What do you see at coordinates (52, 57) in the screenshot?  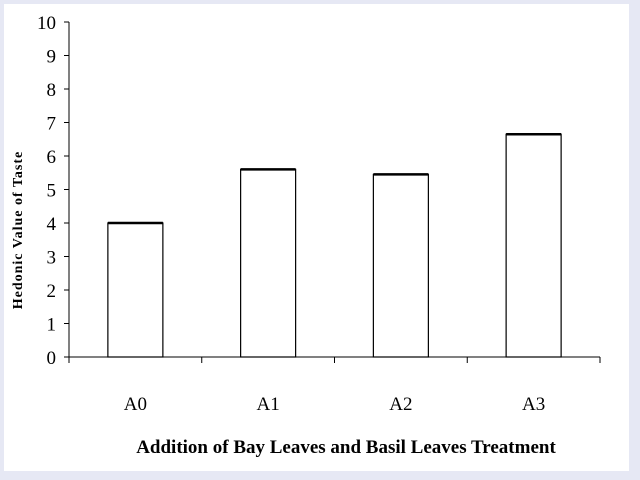 I see `y-tick-label: 9` at bounding box center [52, 57].